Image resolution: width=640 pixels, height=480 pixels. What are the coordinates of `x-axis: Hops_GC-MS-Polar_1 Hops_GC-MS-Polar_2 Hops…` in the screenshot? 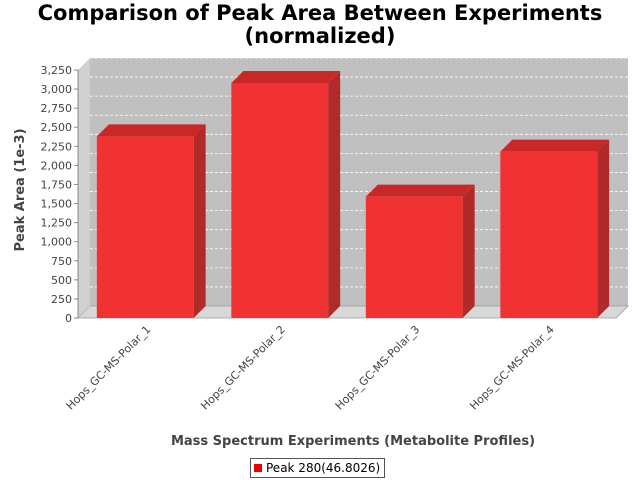 It's located at (310, 368).